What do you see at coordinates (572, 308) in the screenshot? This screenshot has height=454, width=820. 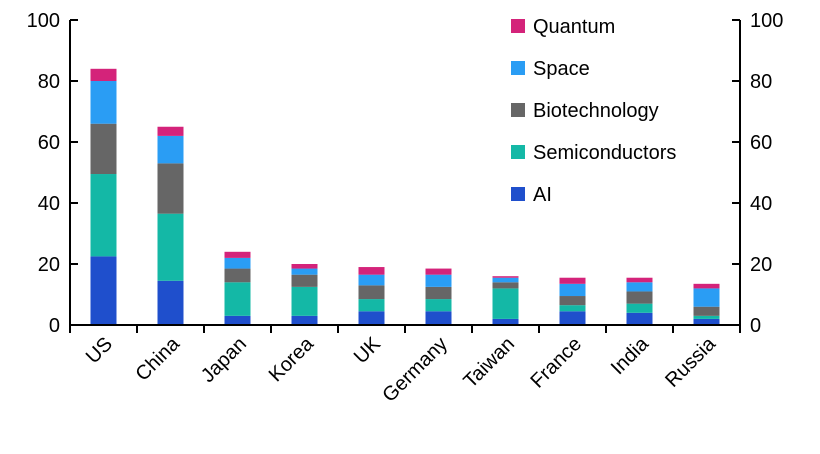 I see `bar-france-semiconductors` at bounding box center [572, 308].